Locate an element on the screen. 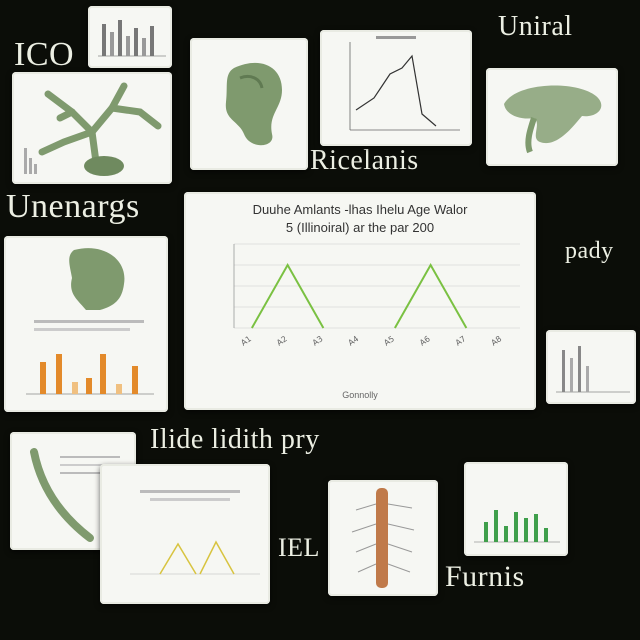 Image resolution: width=640 pixels, height=640 pixels. stalk-specimen-image is located at coordinates (75, 495).